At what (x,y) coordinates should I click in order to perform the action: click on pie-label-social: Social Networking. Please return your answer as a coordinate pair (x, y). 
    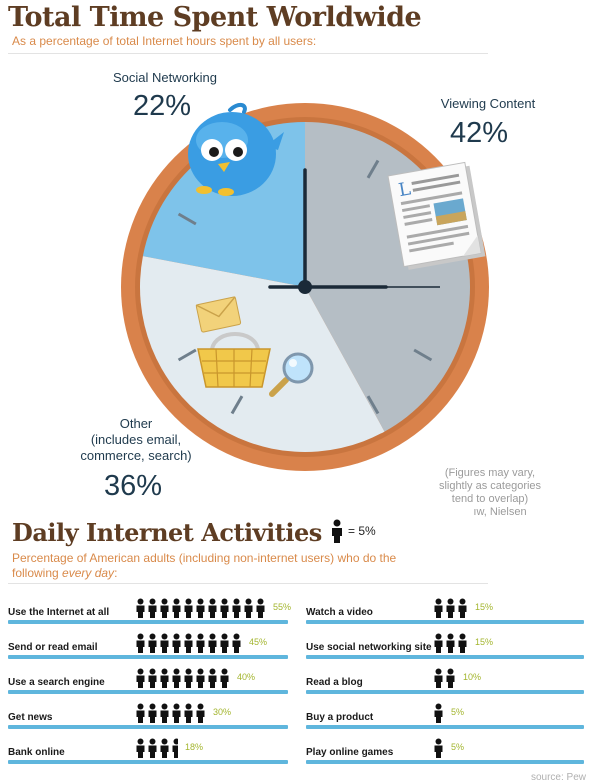
    Looking at the image, I should click on (165, 77).